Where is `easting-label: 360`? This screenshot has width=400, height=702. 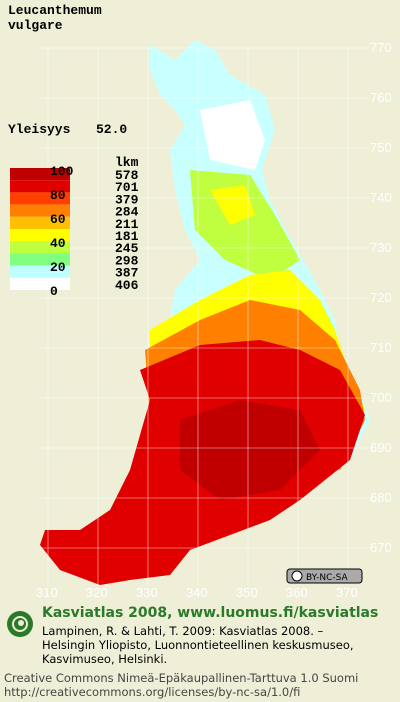 easting-label: 360 is located at coordinates (297, 592).